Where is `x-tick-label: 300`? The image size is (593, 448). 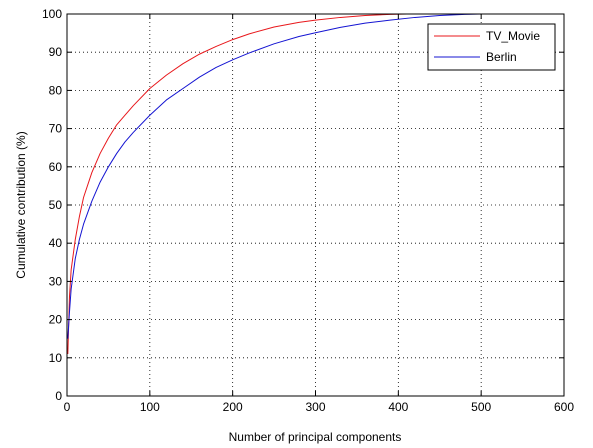 x-tick-label: 300 is located at coordinates (315, 407).